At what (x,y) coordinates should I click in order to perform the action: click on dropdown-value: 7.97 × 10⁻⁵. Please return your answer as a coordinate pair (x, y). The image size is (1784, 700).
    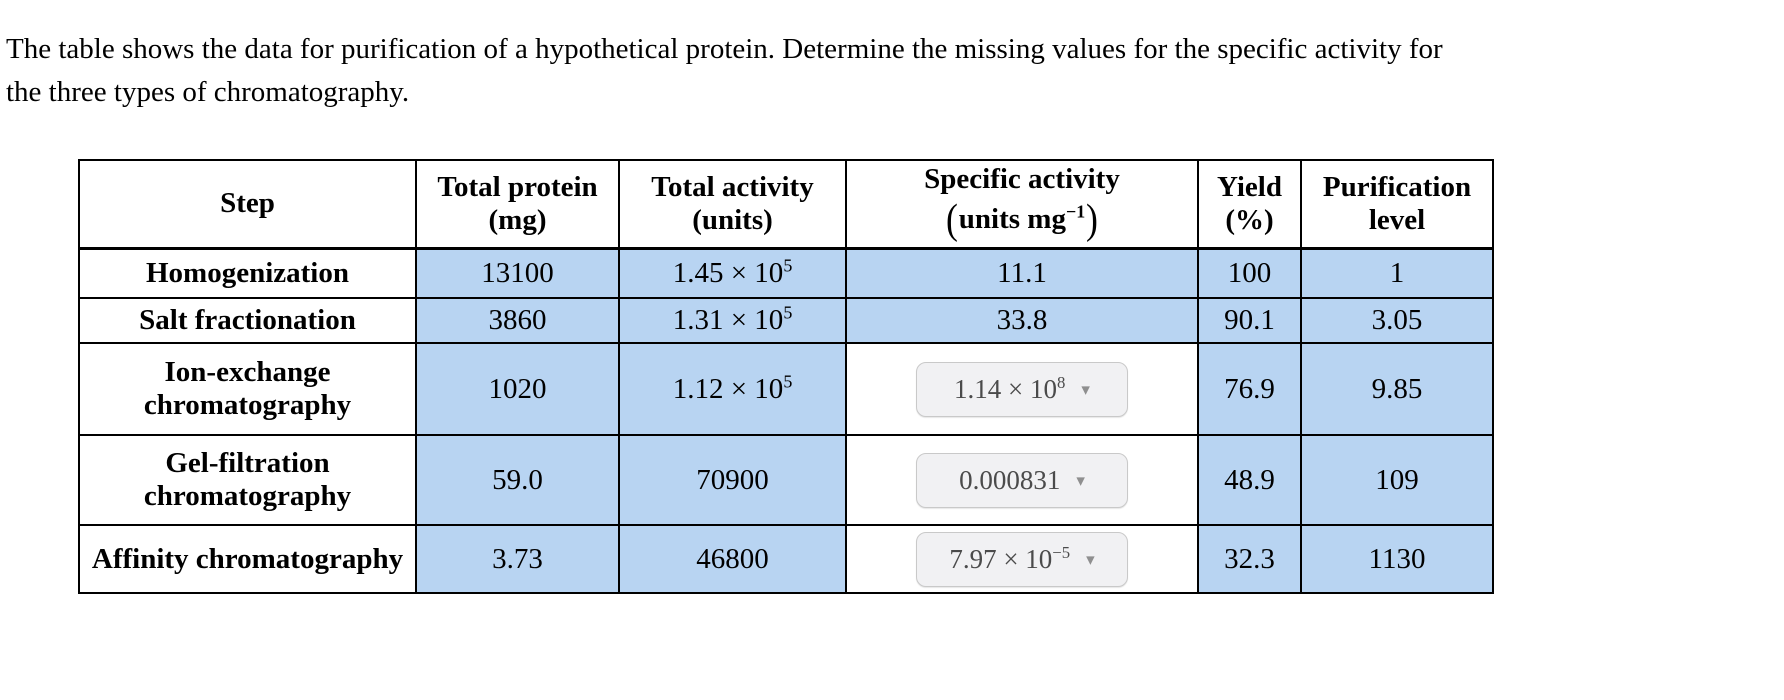
    Looking at the image, I should click on (1009, 559).